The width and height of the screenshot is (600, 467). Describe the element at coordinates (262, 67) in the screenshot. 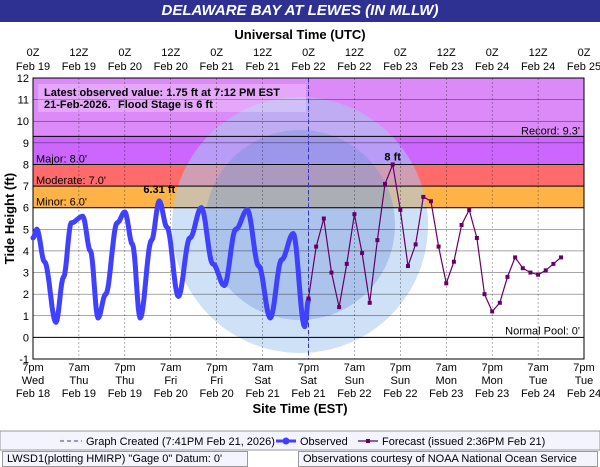

I see `top-tick-date: Feb 21` at that location.